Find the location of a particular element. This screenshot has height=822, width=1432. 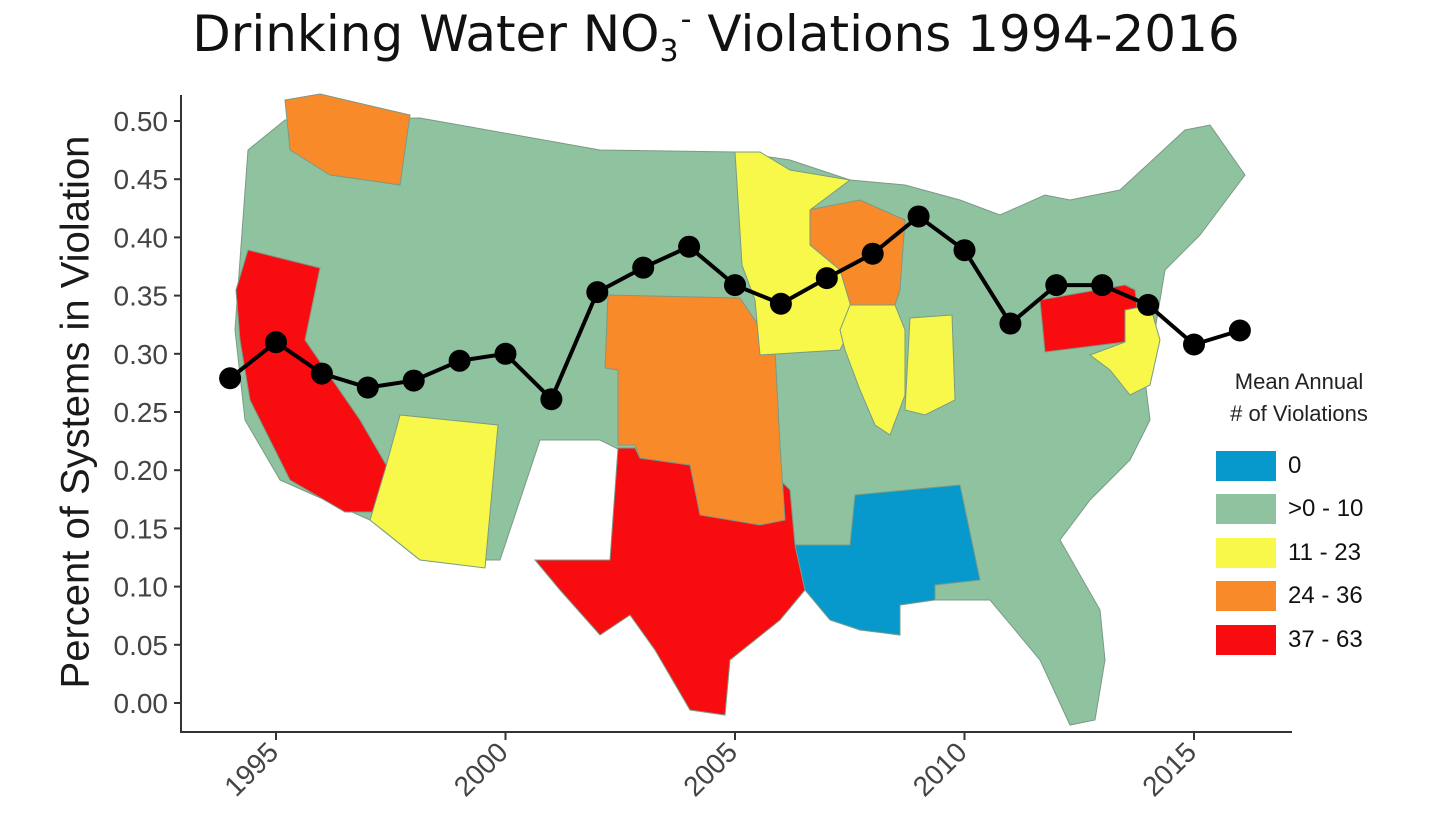

x-tick-label: 2005 is located at coordinates (710, 769).